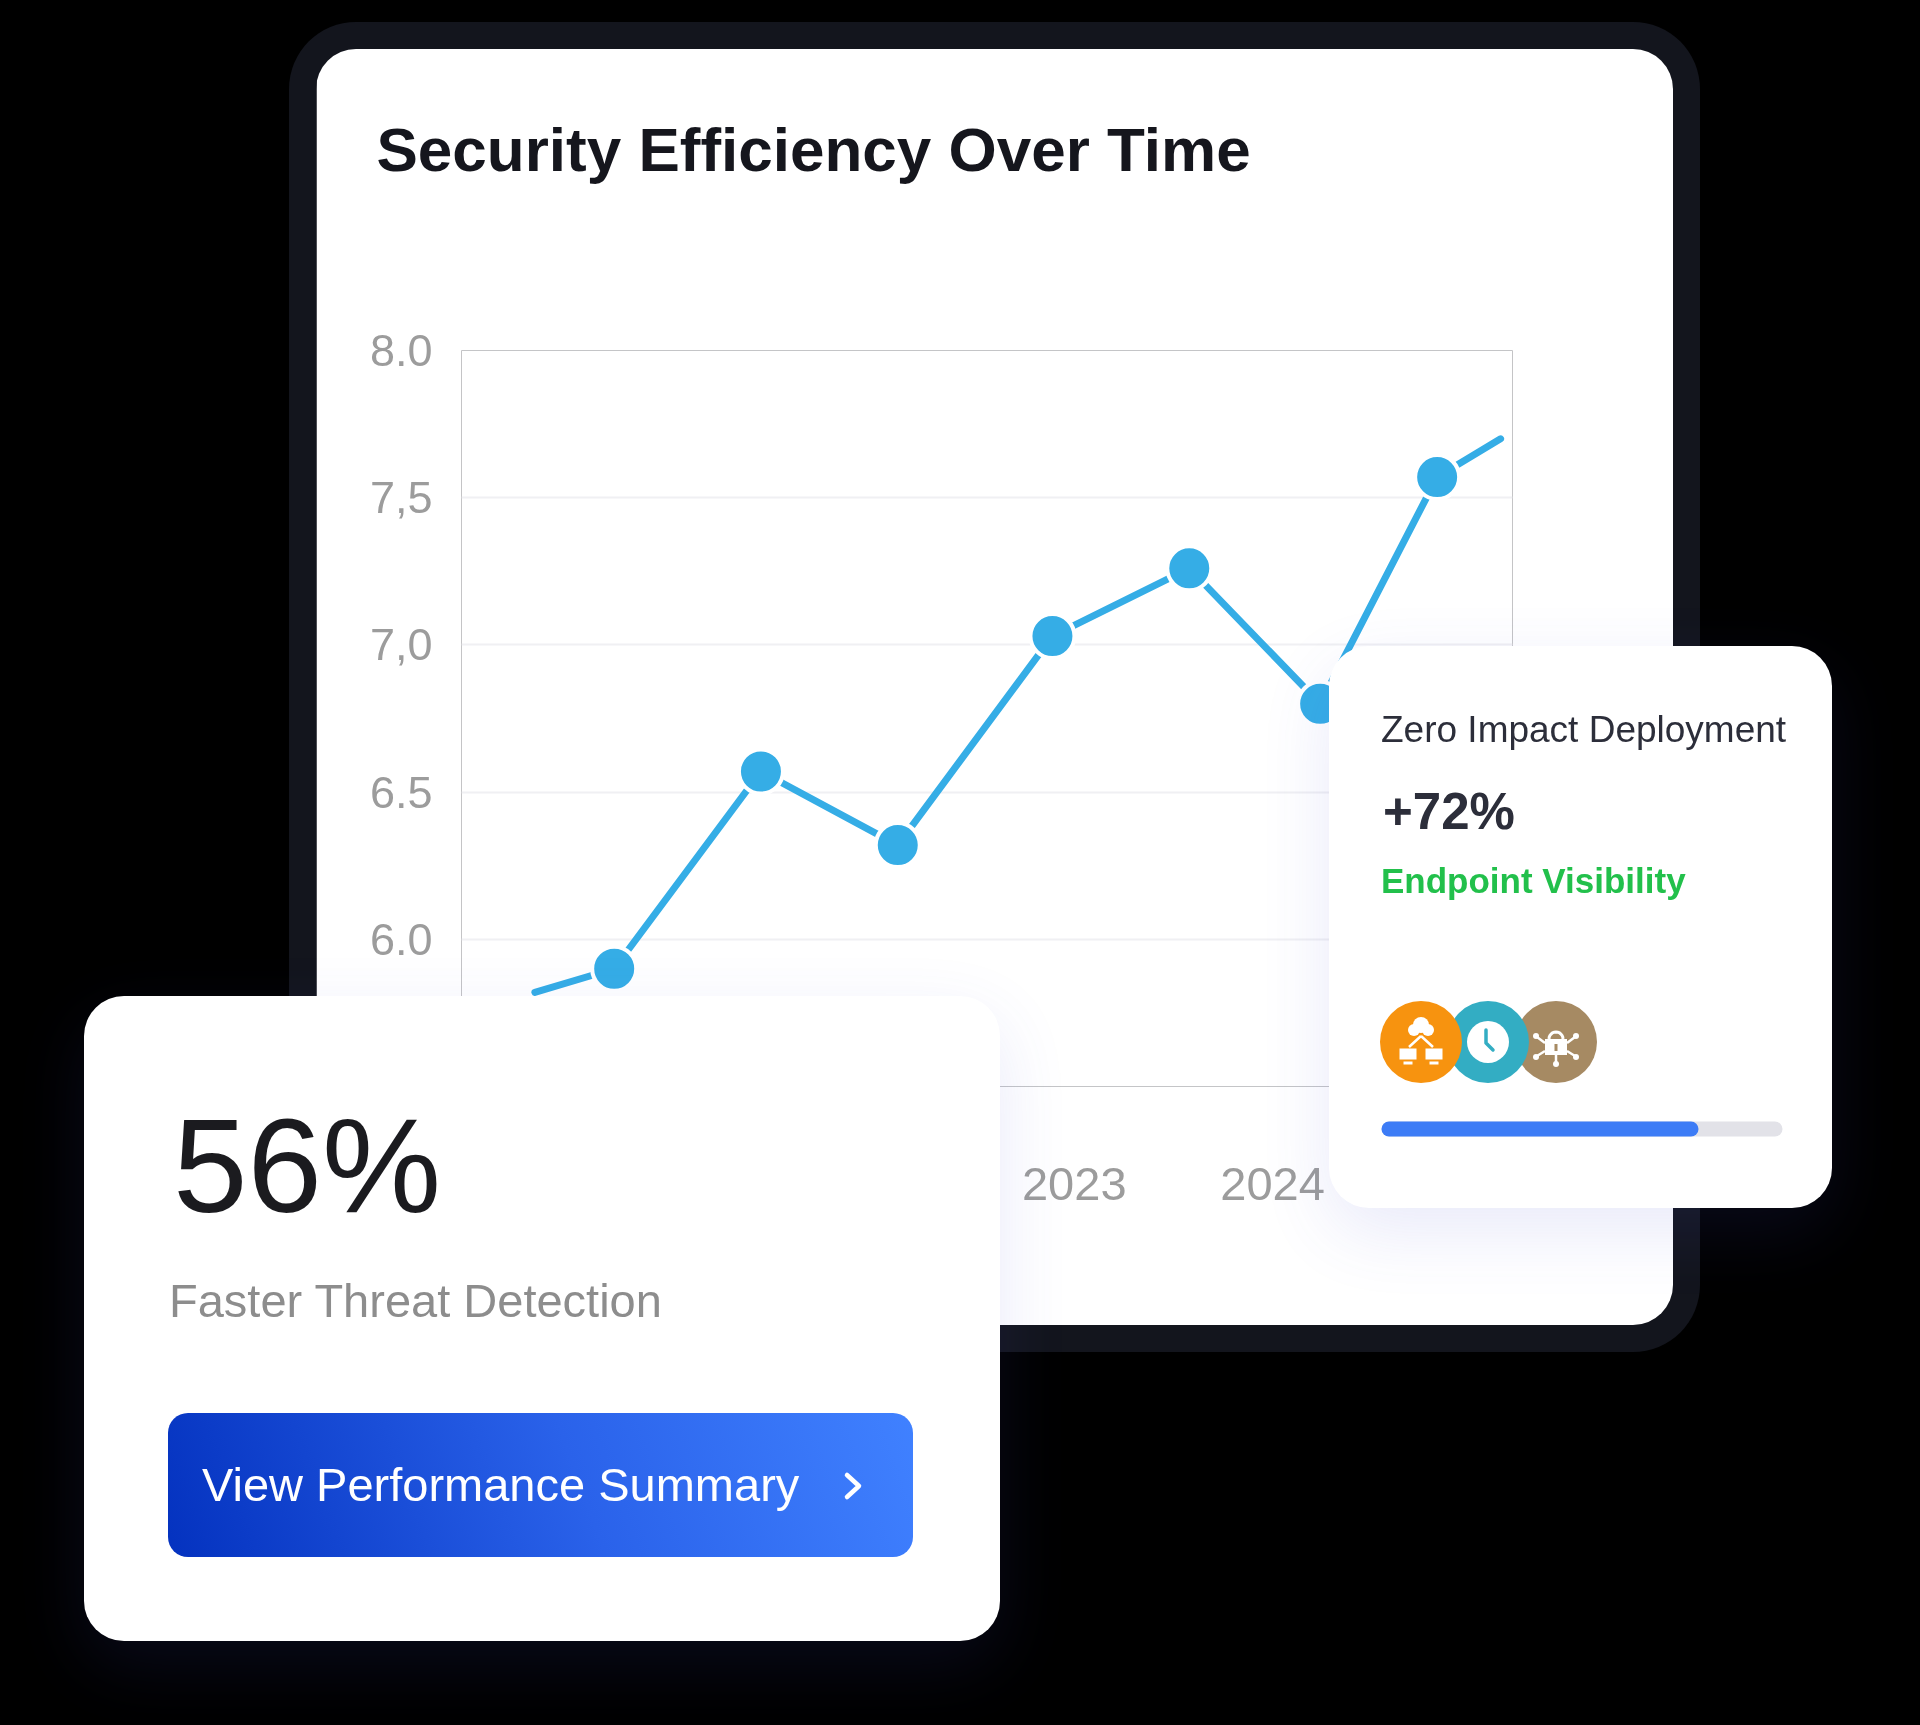 Image resolution: width=1920 pixels, height=1725 pixels. Describe the element at coordinates (401, 498) in the screenshot. I see `y-tick-label: 7,5` at that location.